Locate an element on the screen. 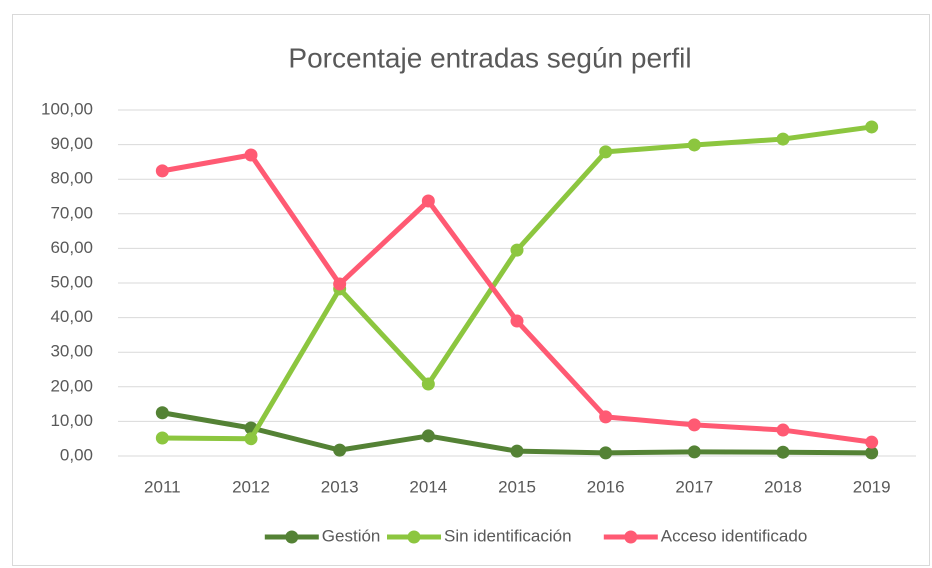 The height and width of the screenshot is (568, 932). y-tick-label: 70,00 is located at coordinates (71, 212).